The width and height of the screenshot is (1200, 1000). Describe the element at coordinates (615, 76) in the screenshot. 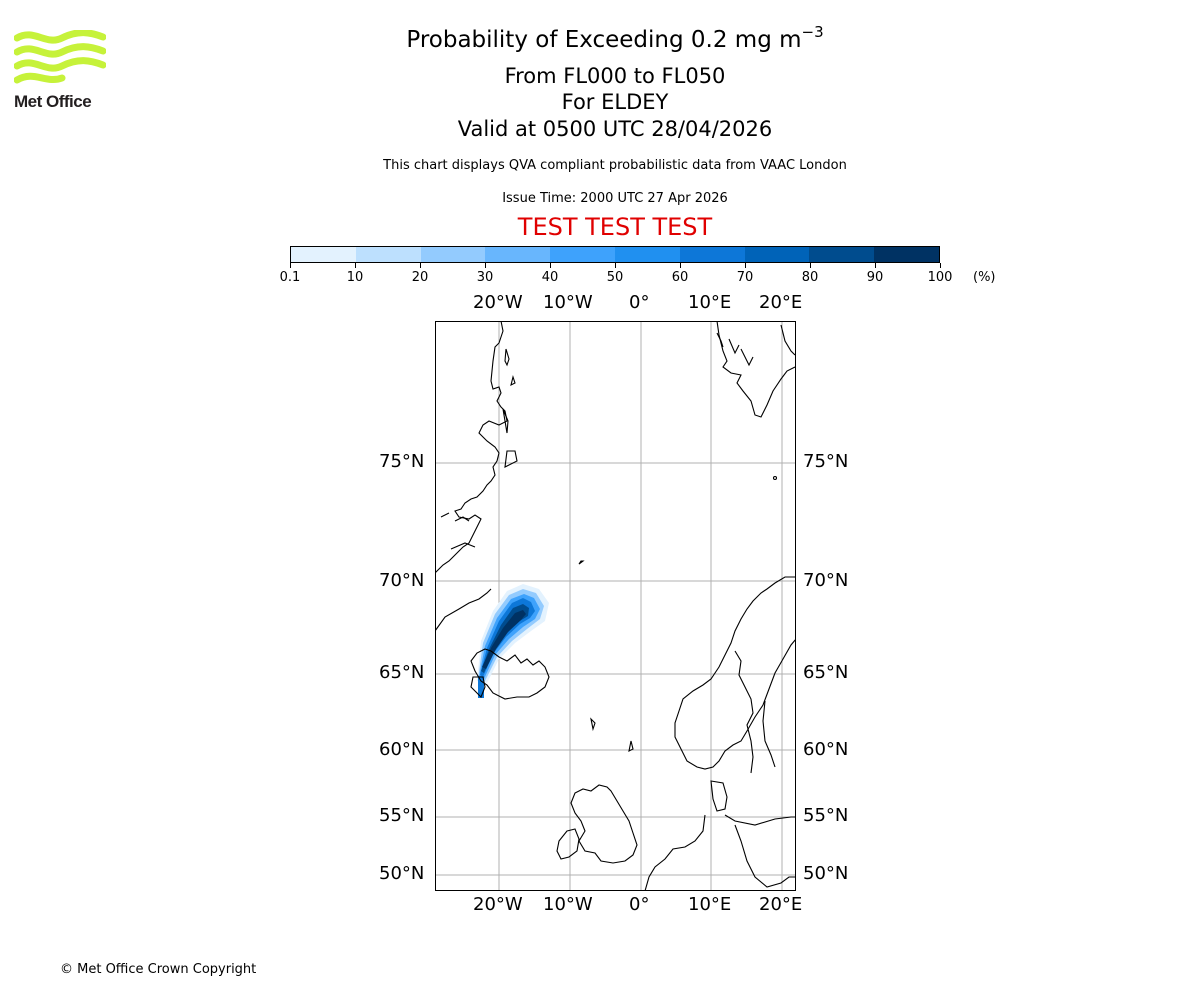

I see `flight-levels: From FL000 to FL050` at that location.